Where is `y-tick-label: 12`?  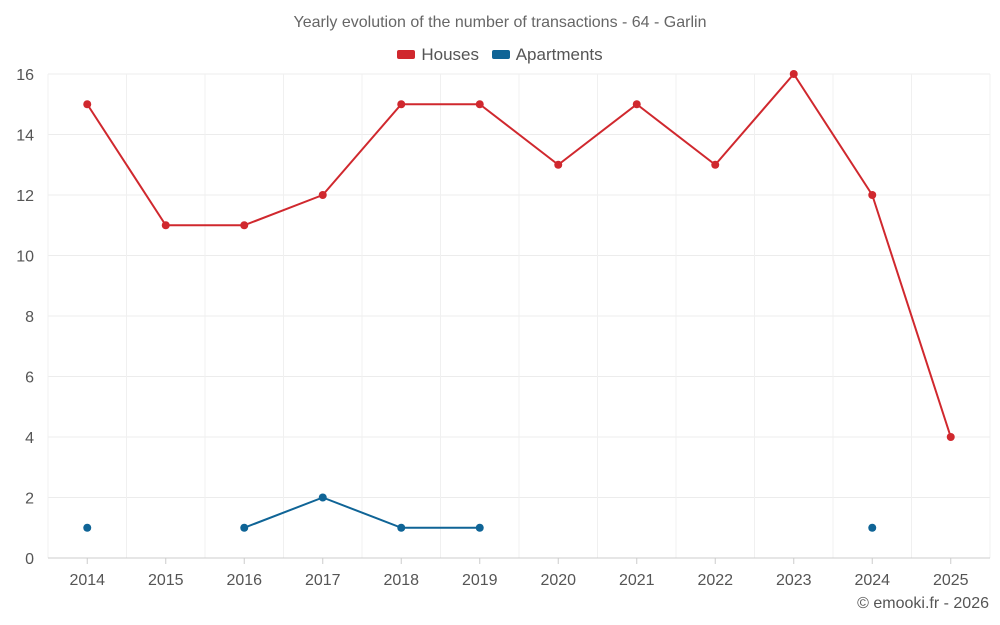
y-tick-label: 12 is located at coordinates (25, 196).